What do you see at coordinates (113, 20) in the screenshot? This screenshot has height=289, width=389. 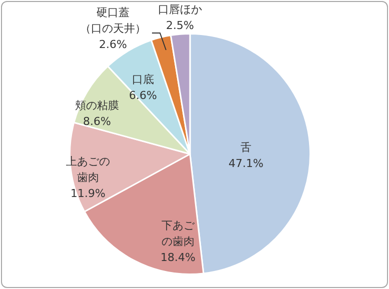 I see `slice-label: 硬口蓋（口の天井）` at bounding box center [113, 20].